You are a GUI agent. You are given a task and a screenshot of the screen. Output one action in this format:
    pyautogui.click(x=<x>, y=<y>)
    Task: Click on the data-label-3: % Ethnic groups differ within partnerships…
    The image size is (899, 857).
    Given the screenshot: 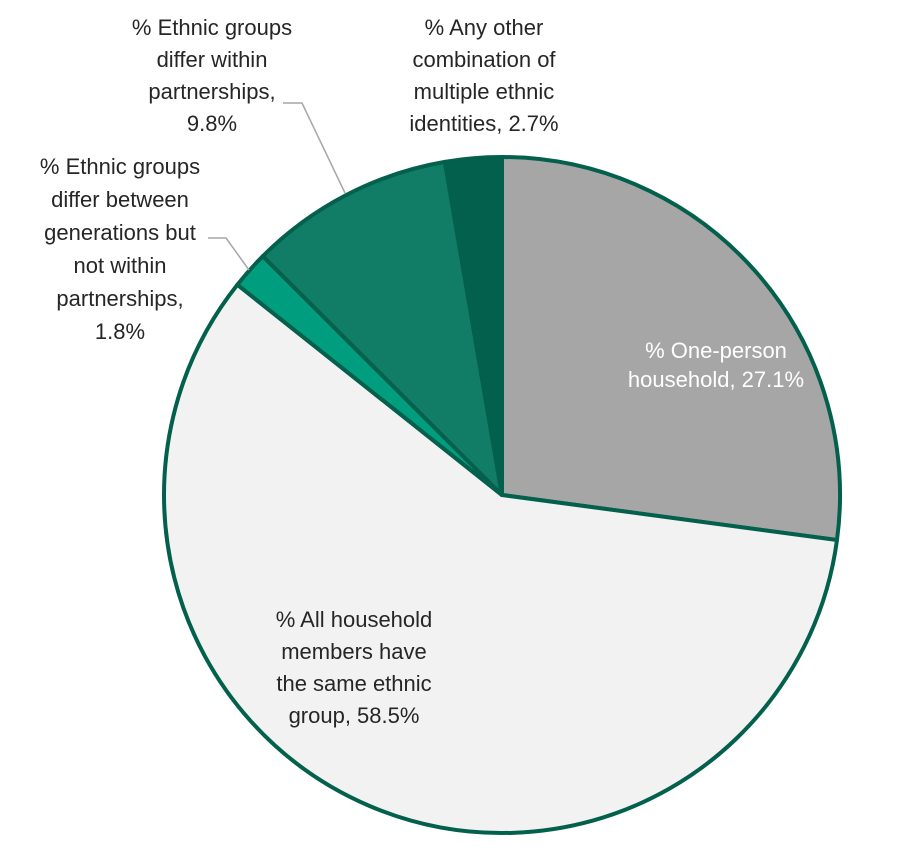 What is the action you would take?
    pyautogui.click(x=212, y=75)
    